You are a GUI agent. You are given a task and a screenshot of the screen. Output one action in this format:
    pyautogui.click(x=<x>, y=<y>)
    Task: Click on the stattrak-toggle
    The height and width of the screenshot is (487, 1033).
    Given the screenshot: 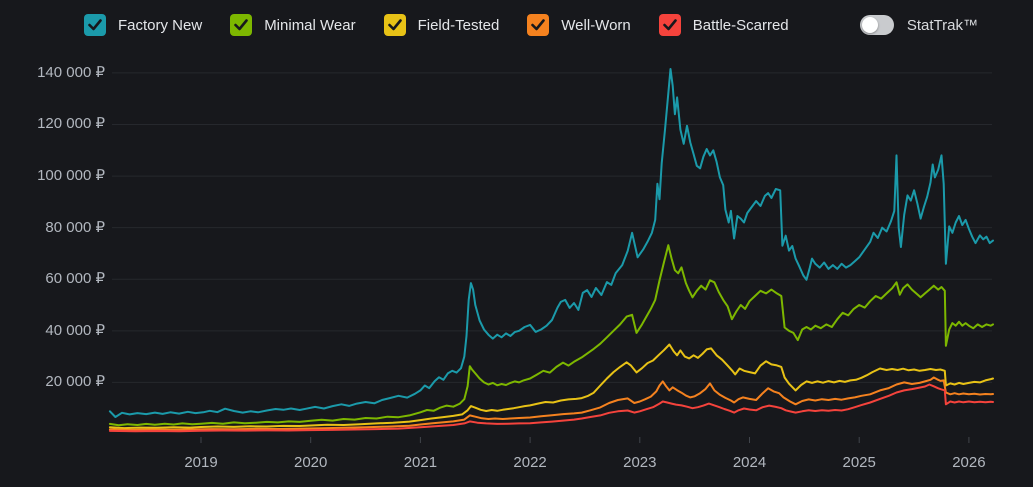 What is the action you would take?
    pyautogui.click(x=876, y=25)
    